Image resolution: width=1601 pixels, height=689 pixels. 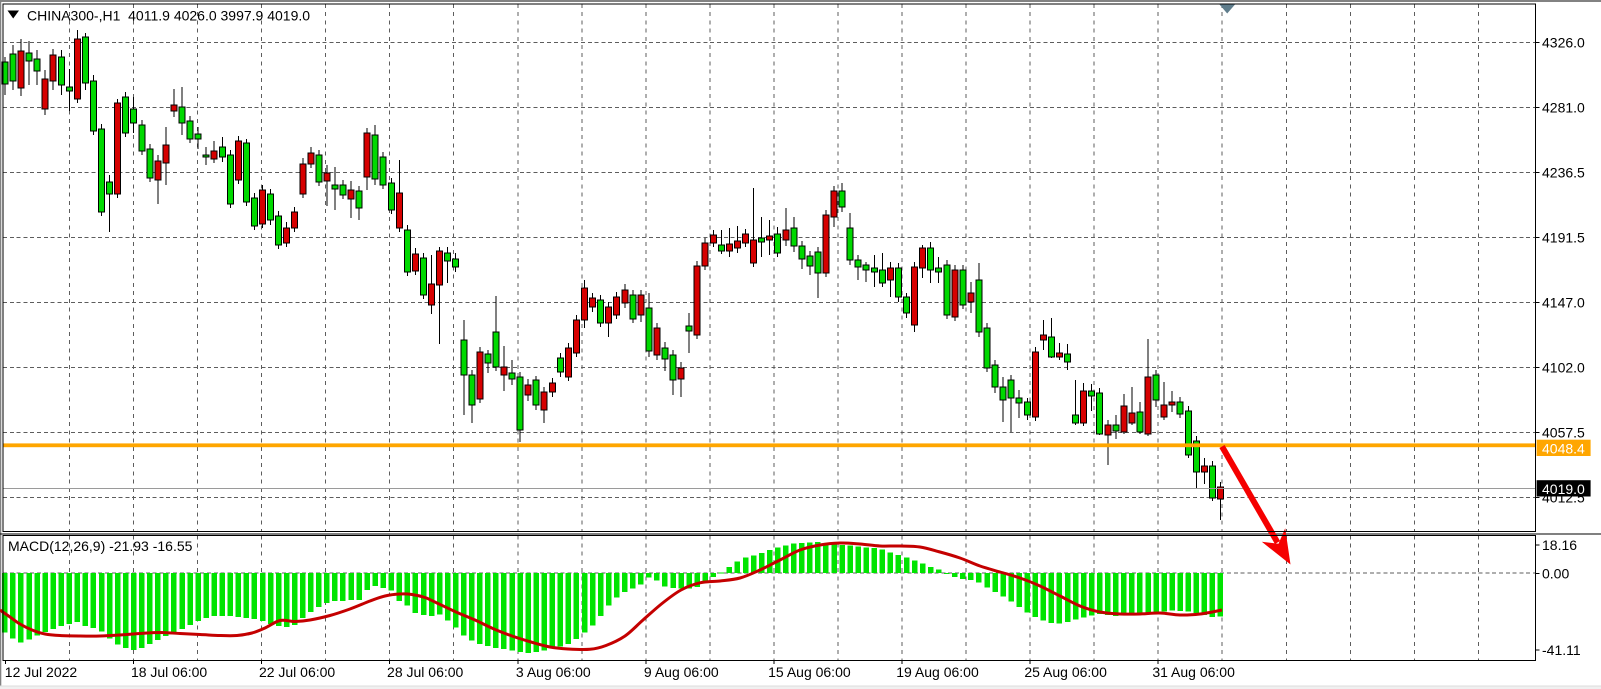 I want to click on svg-text: 4048.4, so click(x=1563, y=448).